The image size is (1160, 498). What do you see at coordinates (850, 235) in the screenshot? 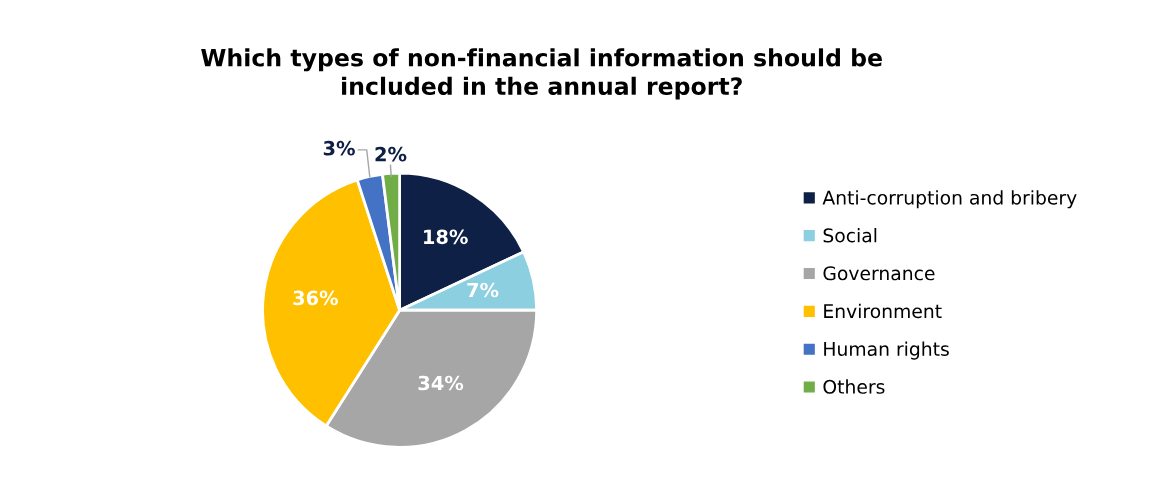
I see `legend-label: Social` at bounding box center [850, 235].